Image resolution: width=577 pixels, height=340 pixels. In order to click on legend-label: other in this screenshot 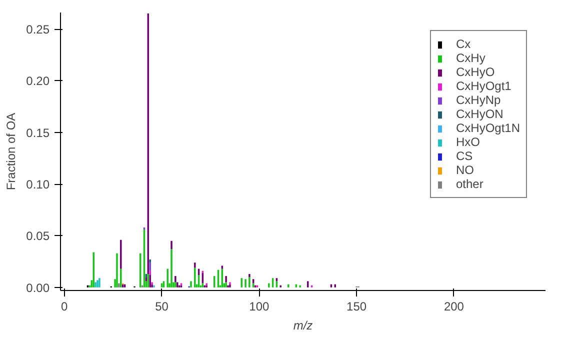, I will do `click(470, 184)`.